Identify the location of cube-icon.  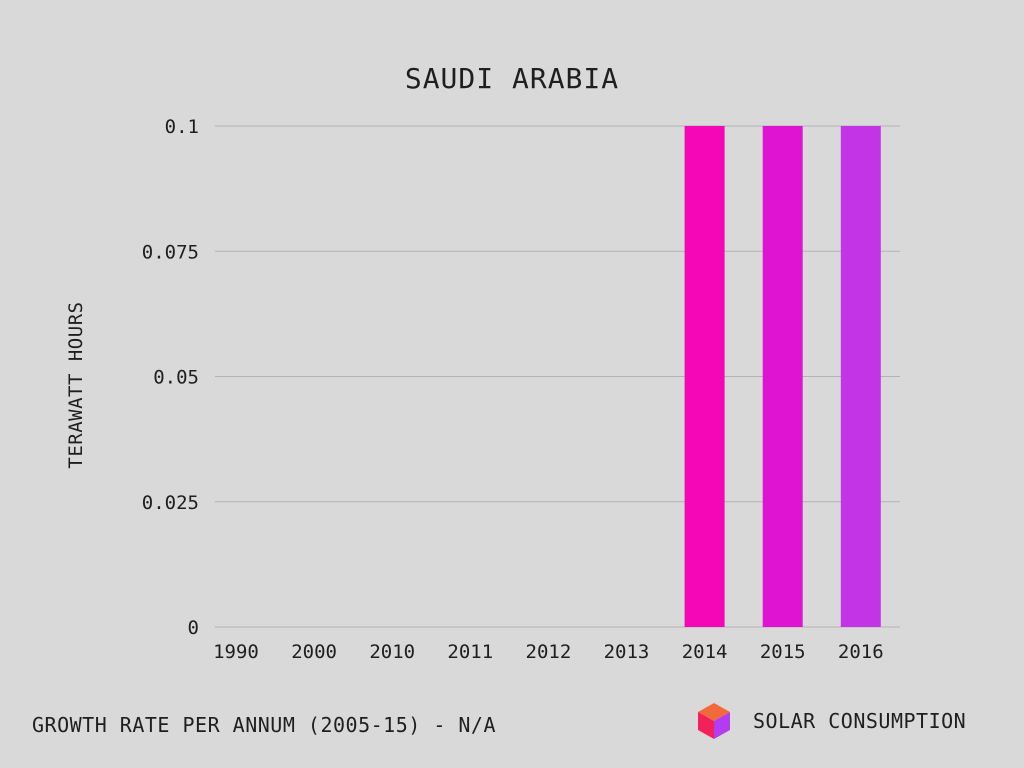
(714, 721).